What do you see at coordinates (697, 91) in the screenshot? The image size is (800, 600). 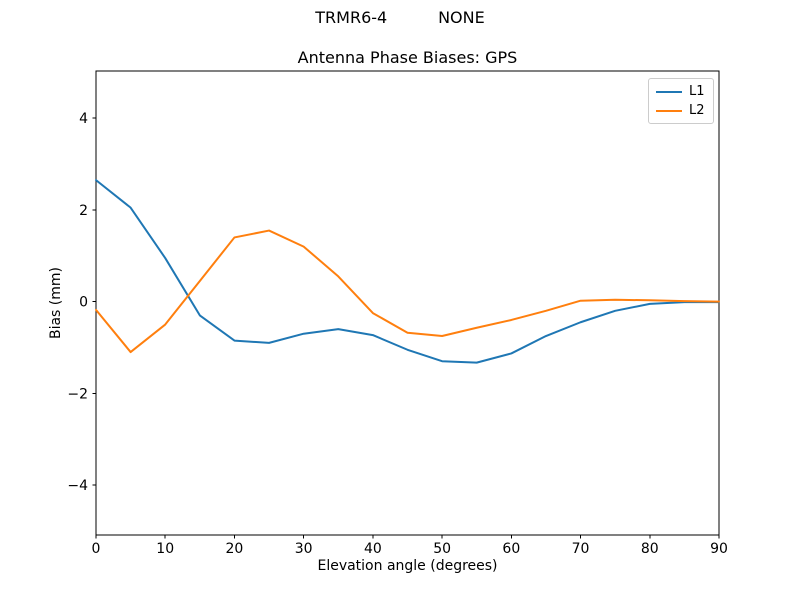 I see `legend-label-l1: L1` at bounding box center [697, 91].